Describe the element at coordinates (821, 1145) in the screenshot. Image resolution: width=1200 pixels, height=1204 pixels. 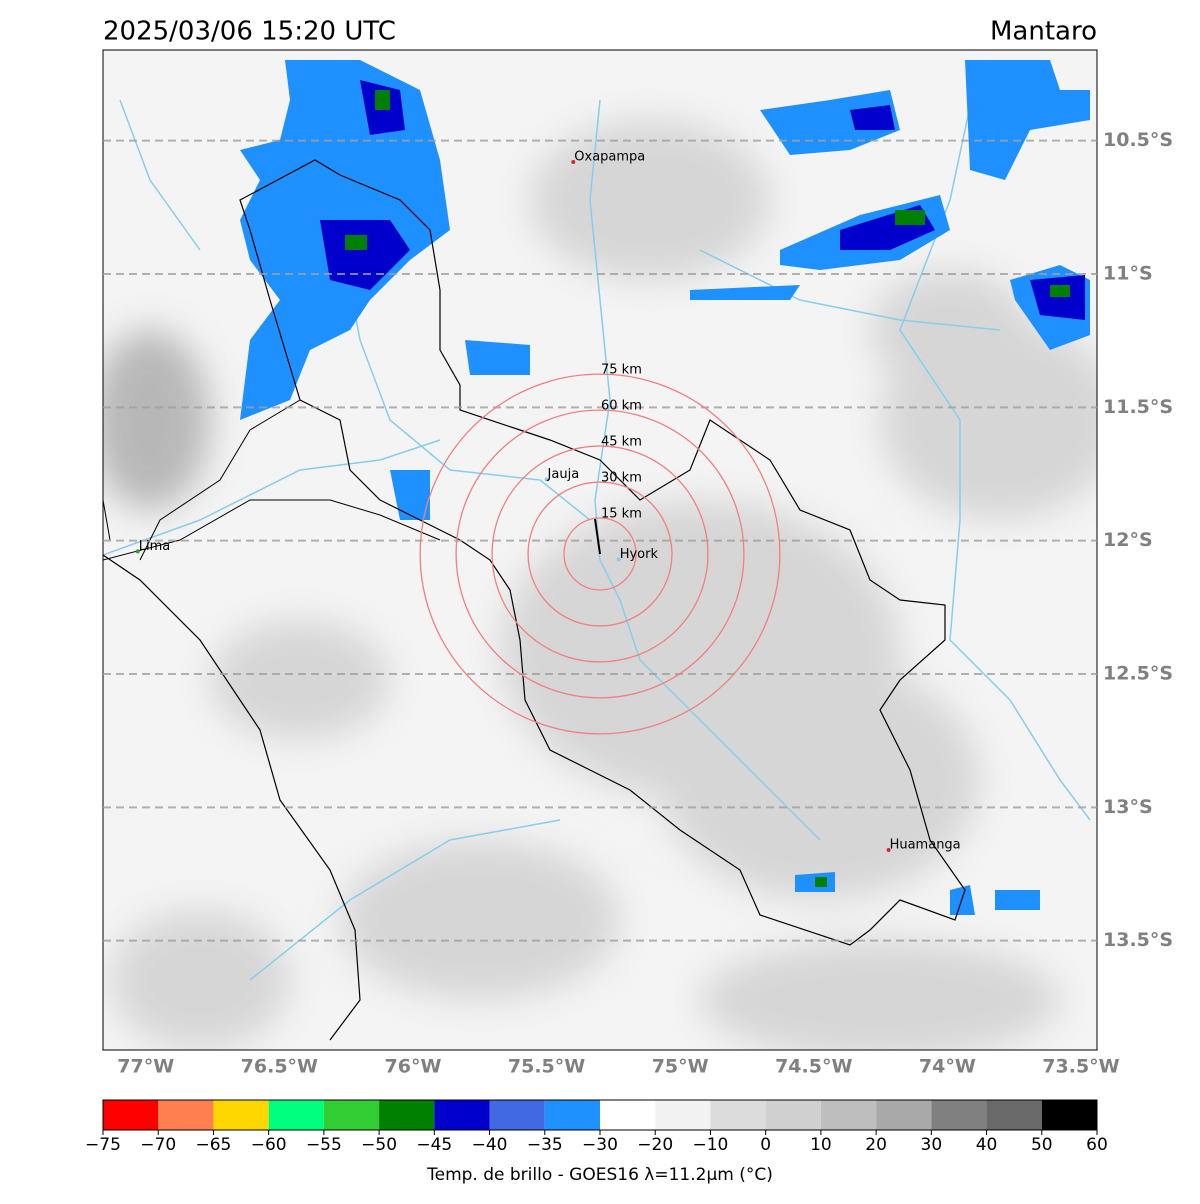
I see `colorbar-tick-label: 10` at that location.